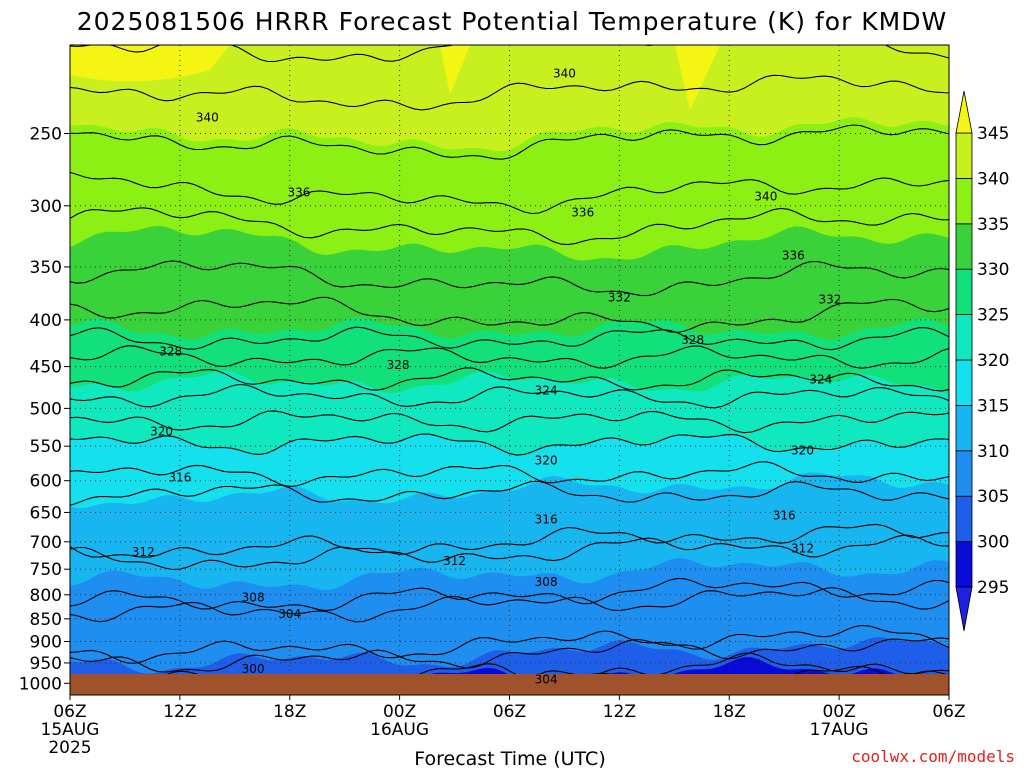 Image resolution: width=1024 pixels, height=768 pixels. What do you see at coordinates (46, 596) in the screenshot?
I see `y-tick-label-800: 800` at bounding box center [46, 596].